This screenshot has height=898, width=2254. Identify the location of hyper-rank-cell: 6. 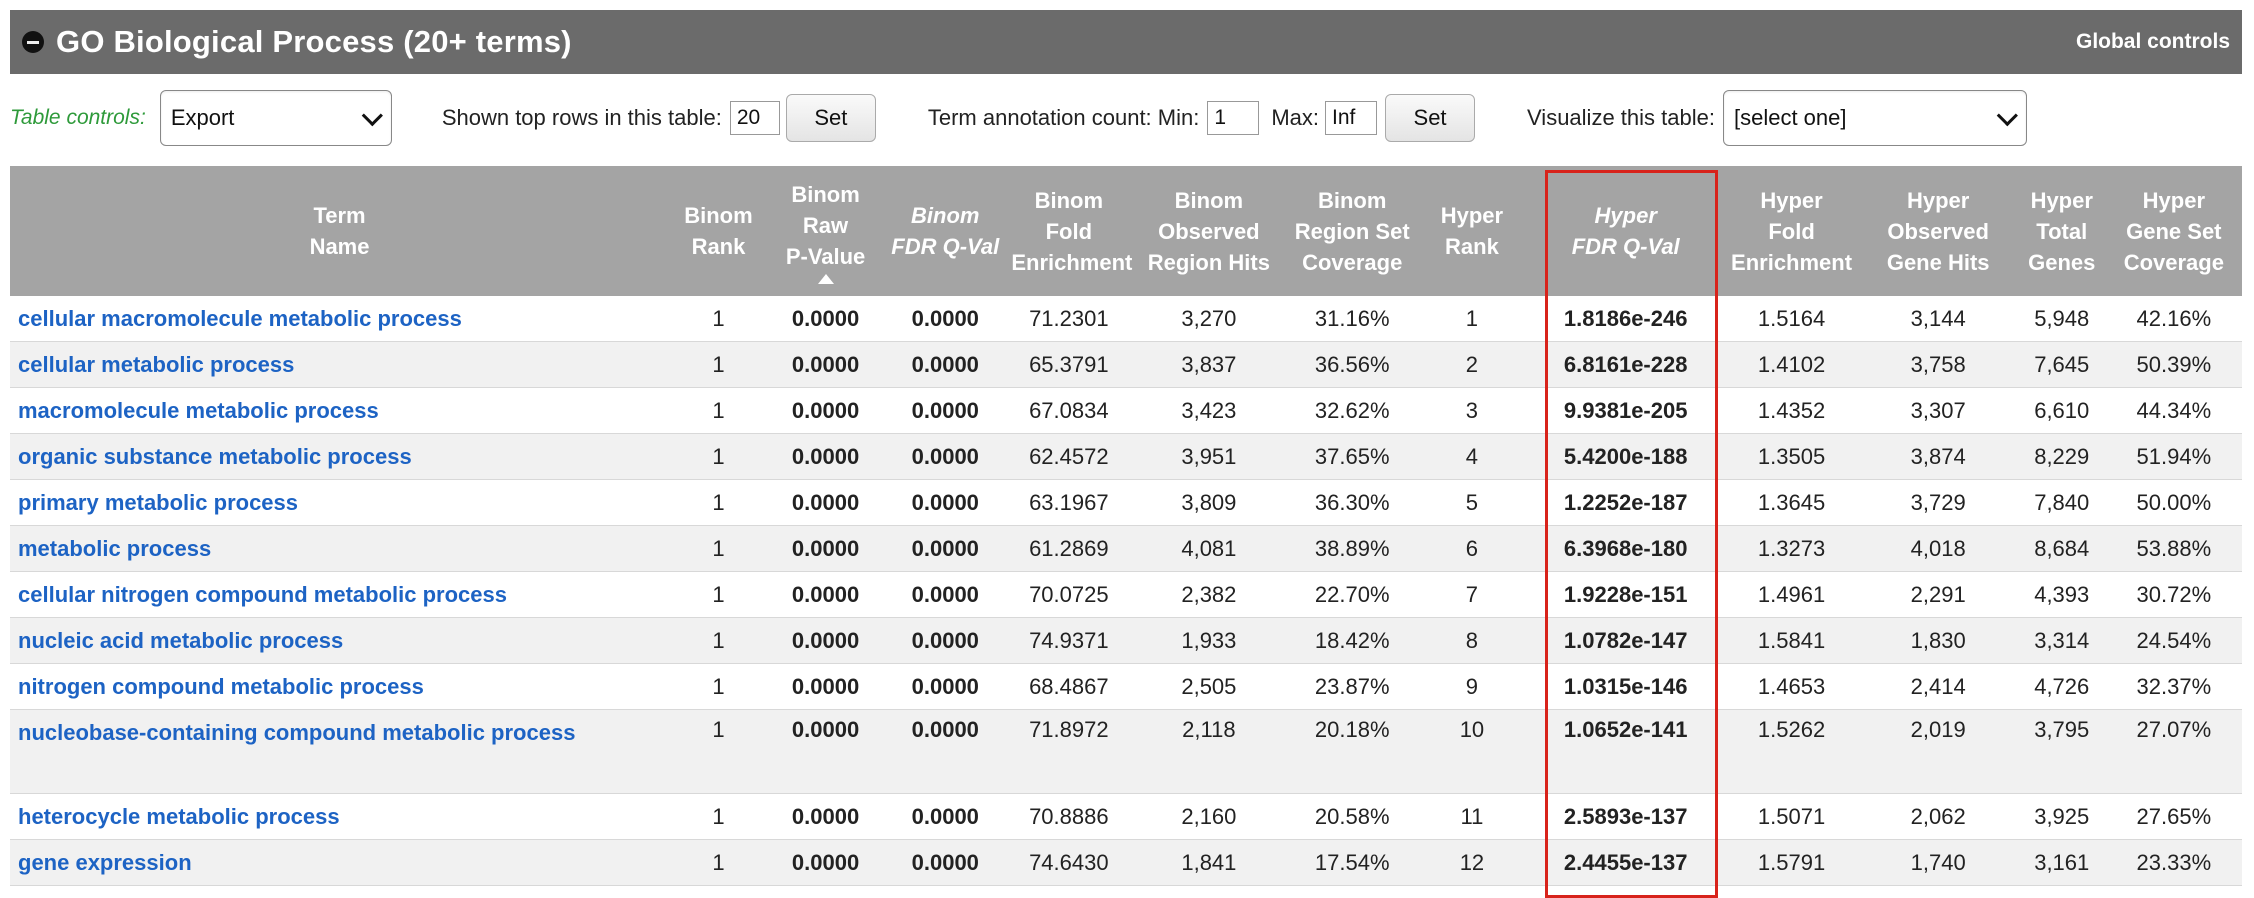
(1472, 548).